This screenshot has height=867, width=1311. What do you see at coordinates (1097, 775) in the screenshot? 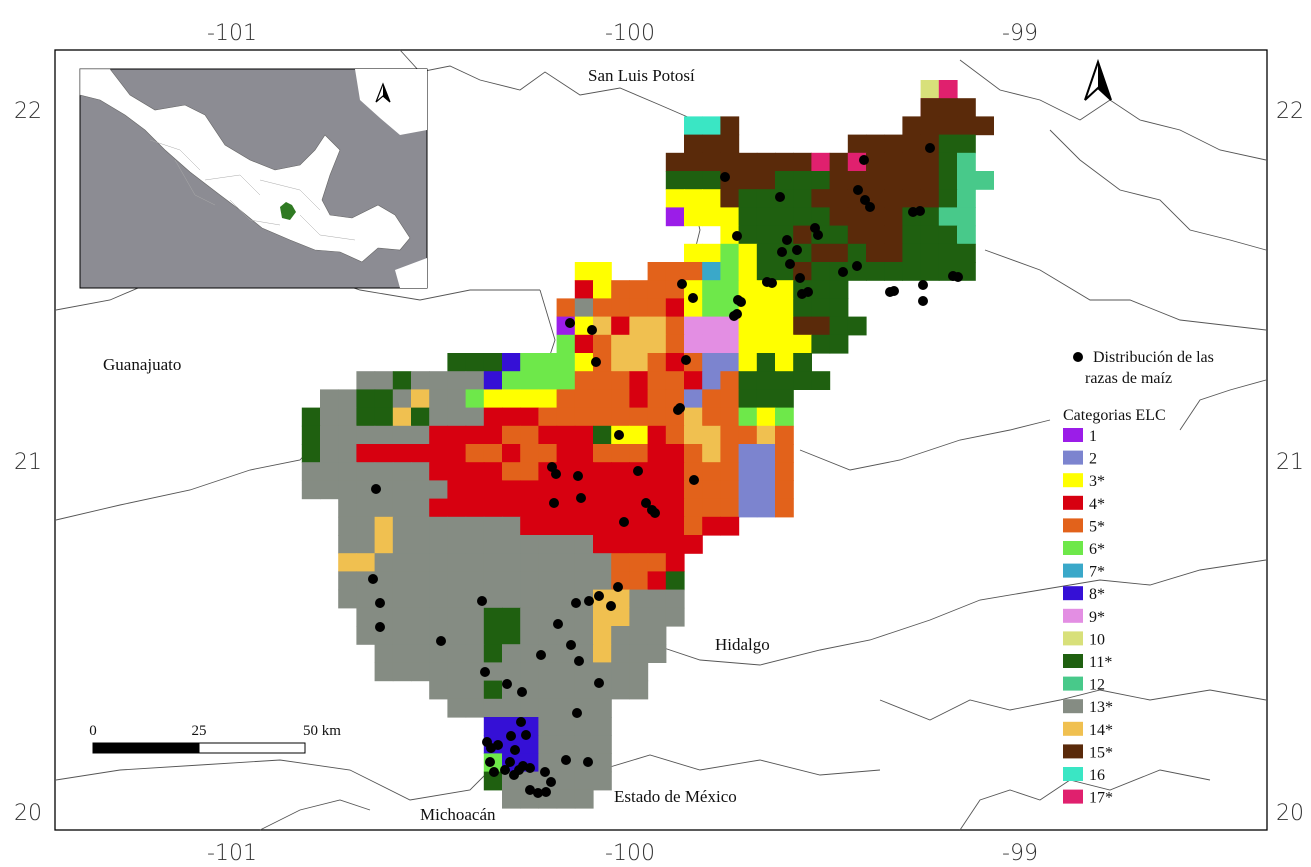
I see `legend-label-16: 16` at bounding box center [1097, 775].